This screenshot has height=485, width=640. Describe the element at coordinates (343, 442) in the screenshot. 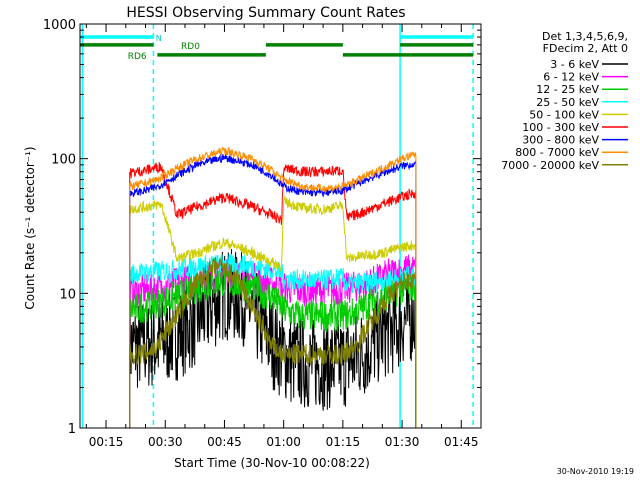

I see `x-tick-label: 01:15` at that location.